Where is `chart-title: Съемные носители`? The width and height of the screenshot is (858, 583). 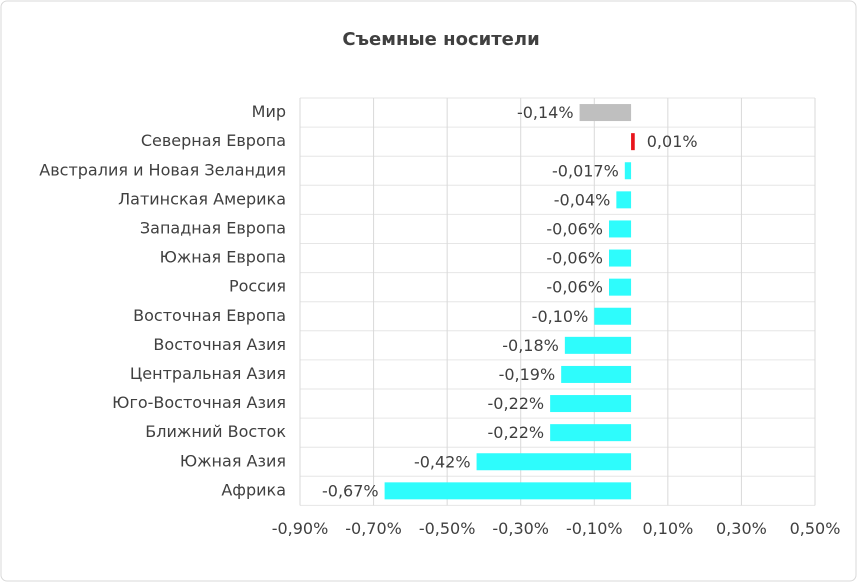
chart-title: Съемные носители is located at coordinates (440, 39).